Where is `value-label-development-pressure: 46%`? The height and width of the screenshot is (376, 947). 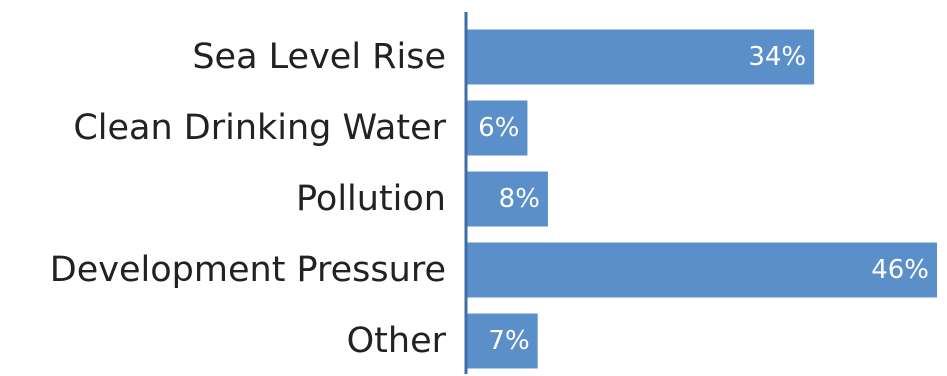 value-label-development-pressure: 46% is located at coordinates (900, 270).